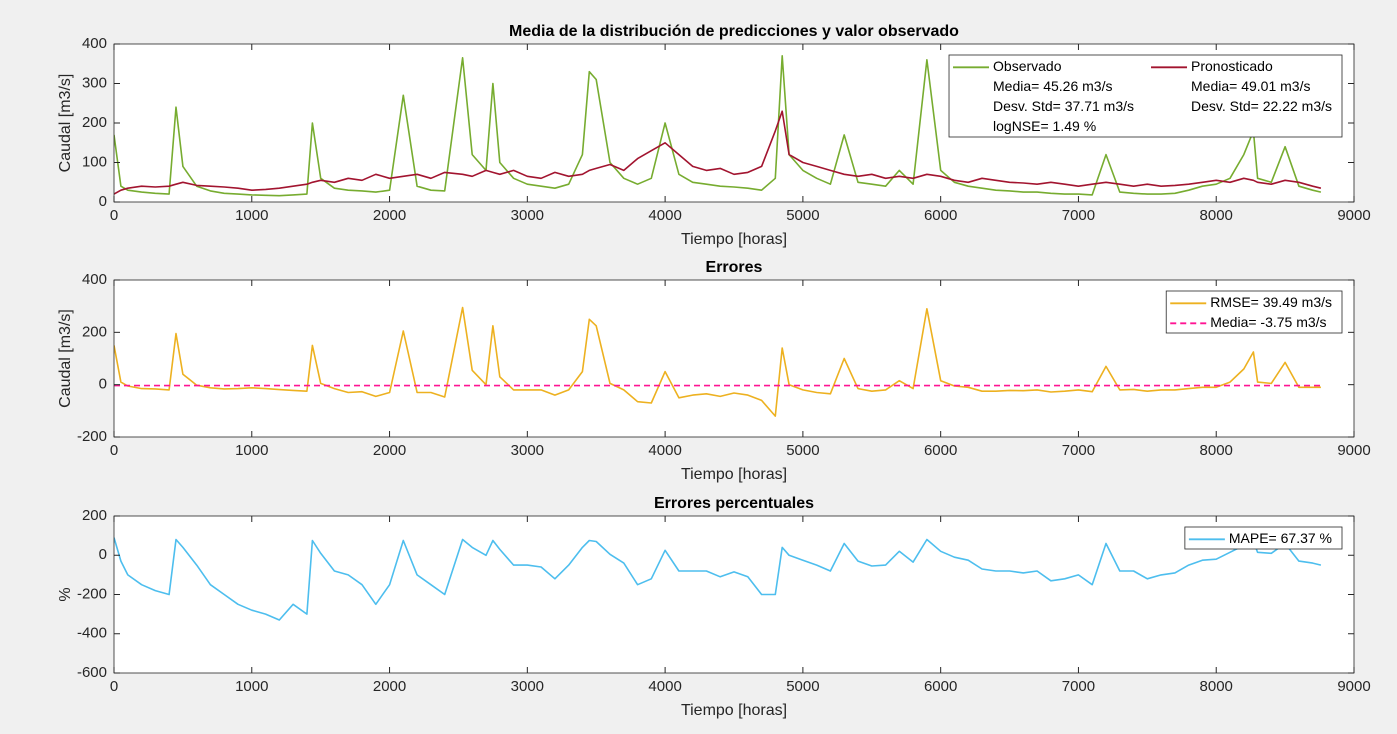  What do you see at coordinates (1250, 86) in the screenshot?
I see `legend-stat: Media= 49.01 m3/s` at bounding box center [1250, 86].